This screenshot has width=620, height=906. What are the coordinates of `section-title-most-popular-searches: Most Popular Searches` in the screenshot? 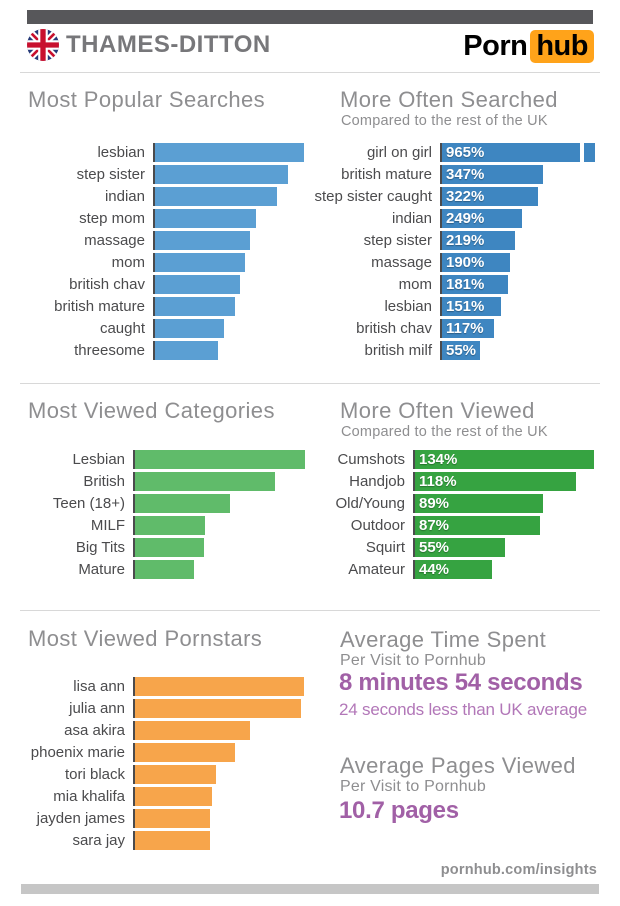 It's located at (147, 99).